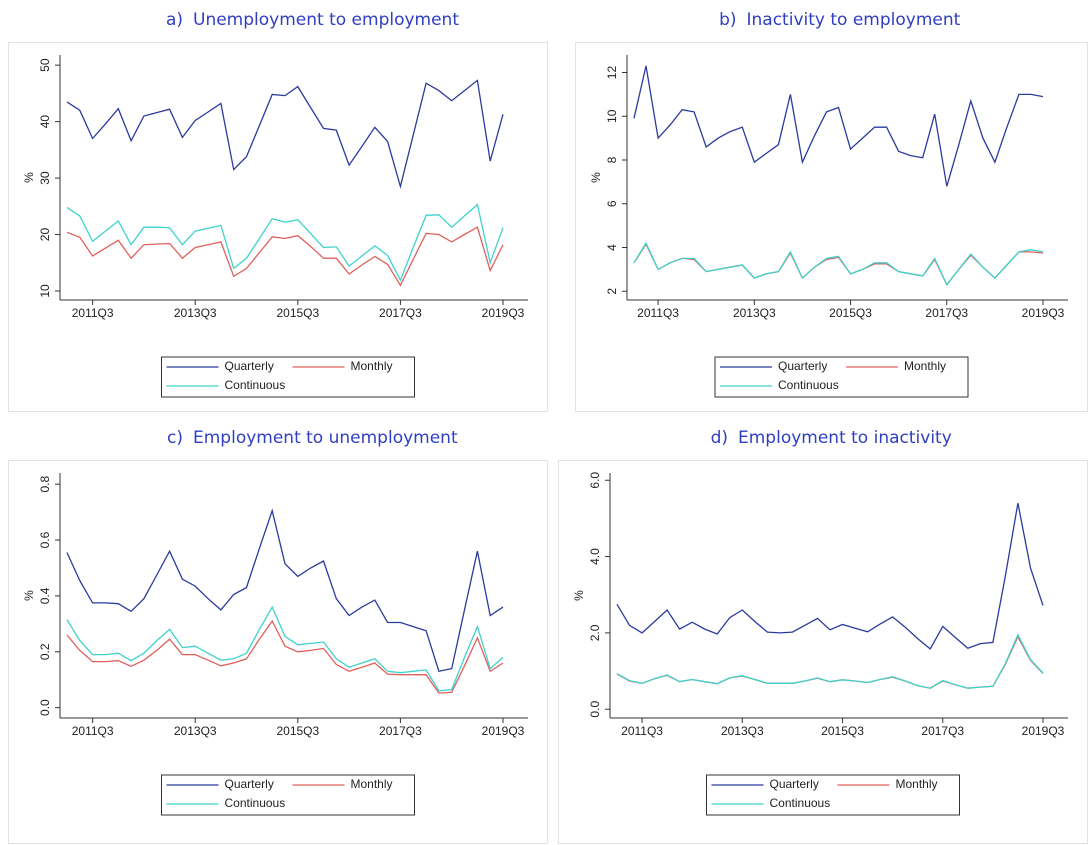 This screenshot has height=845, width=1089. What do you see at coordinates (612, 291) in the screenshot?
I see `y-tick-label: 2` at bounding box center [612, 291].